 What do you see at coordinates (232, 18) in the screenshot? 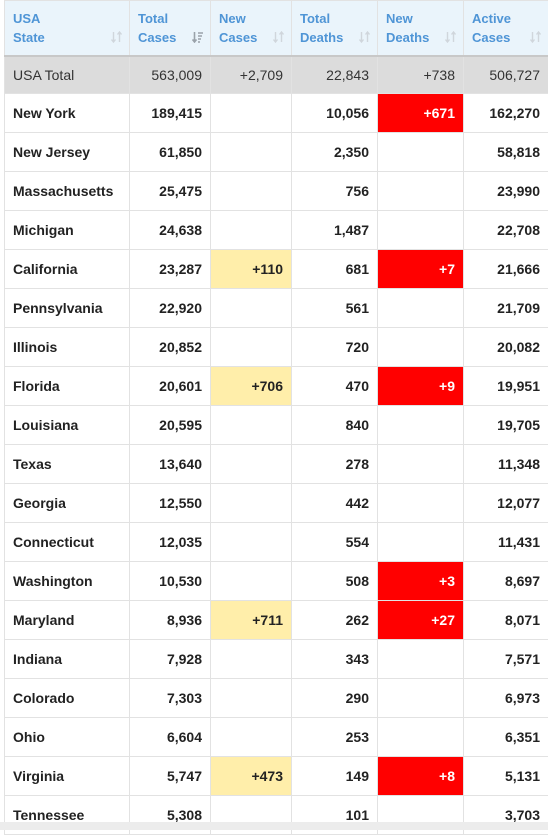
I see `column-header-line1: New` at bounding box center [232, 18].